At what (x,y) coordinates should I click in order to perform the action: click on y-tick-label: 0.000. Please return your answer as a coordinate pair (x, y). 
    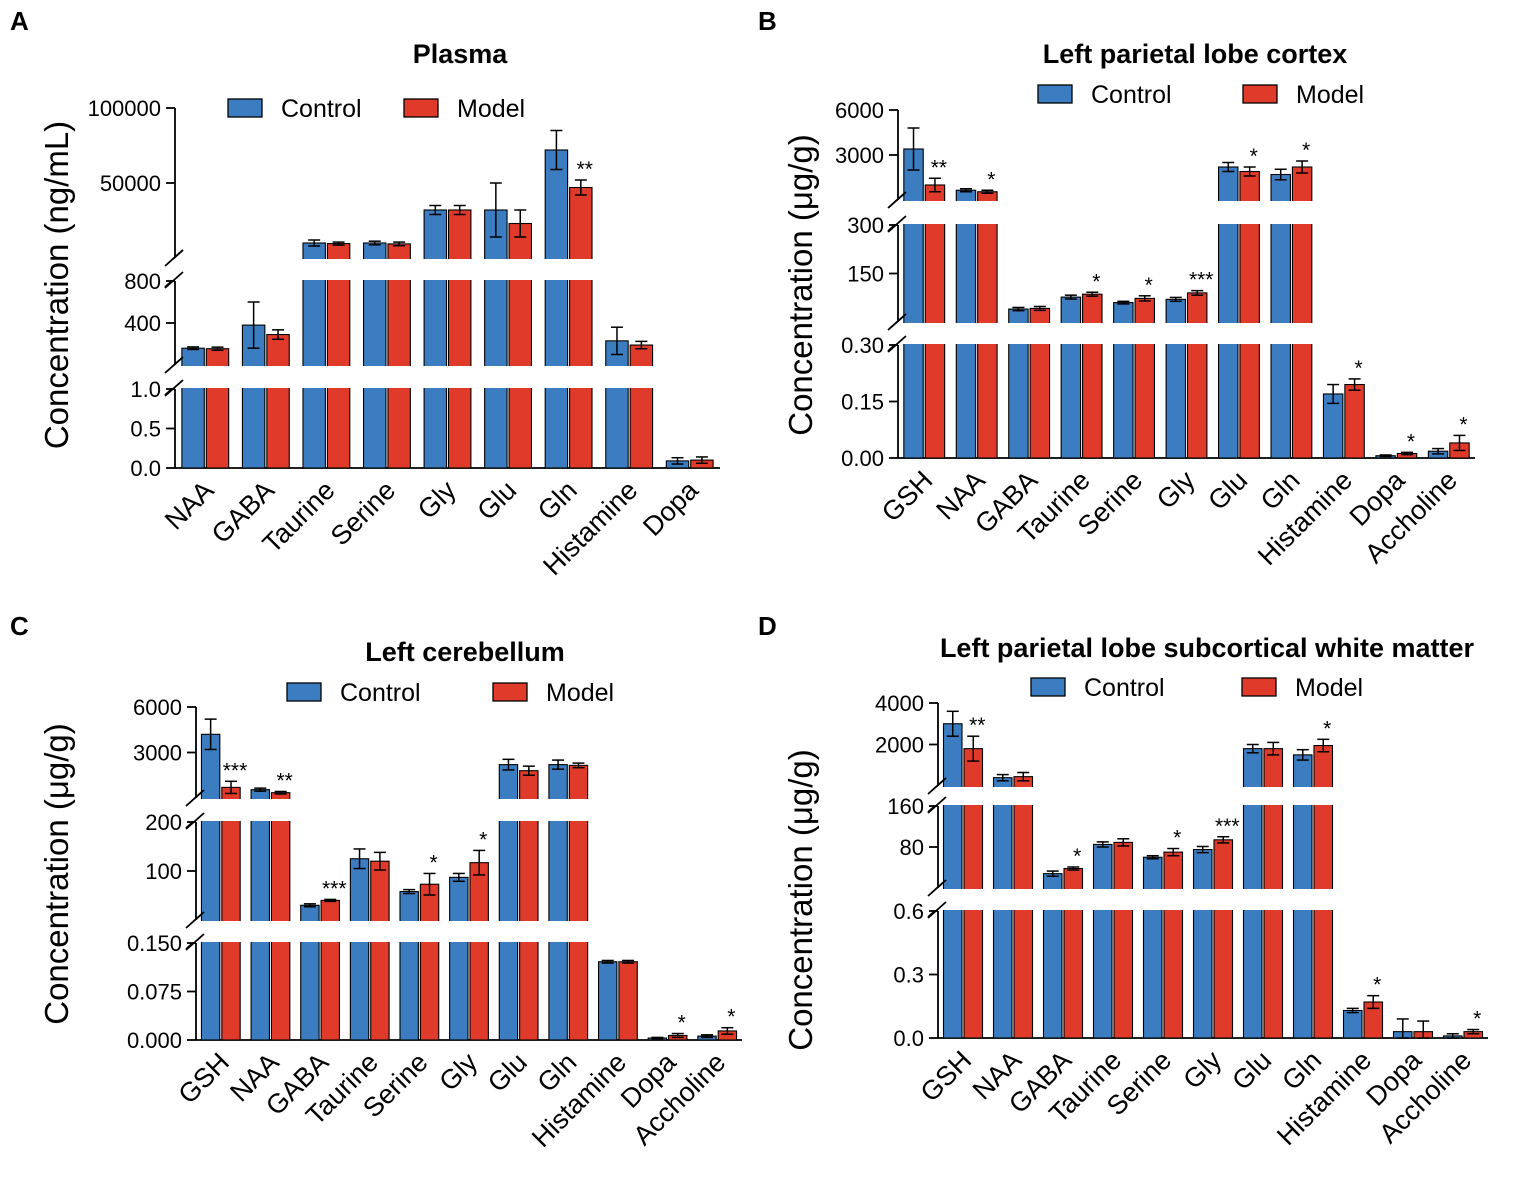
    Looking at the image, I should click on (154, 1040).